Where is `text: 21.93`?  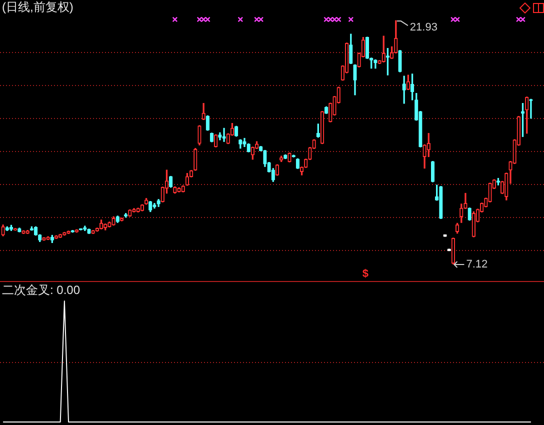 text: 21.93 is located at coordinates (424, 28).